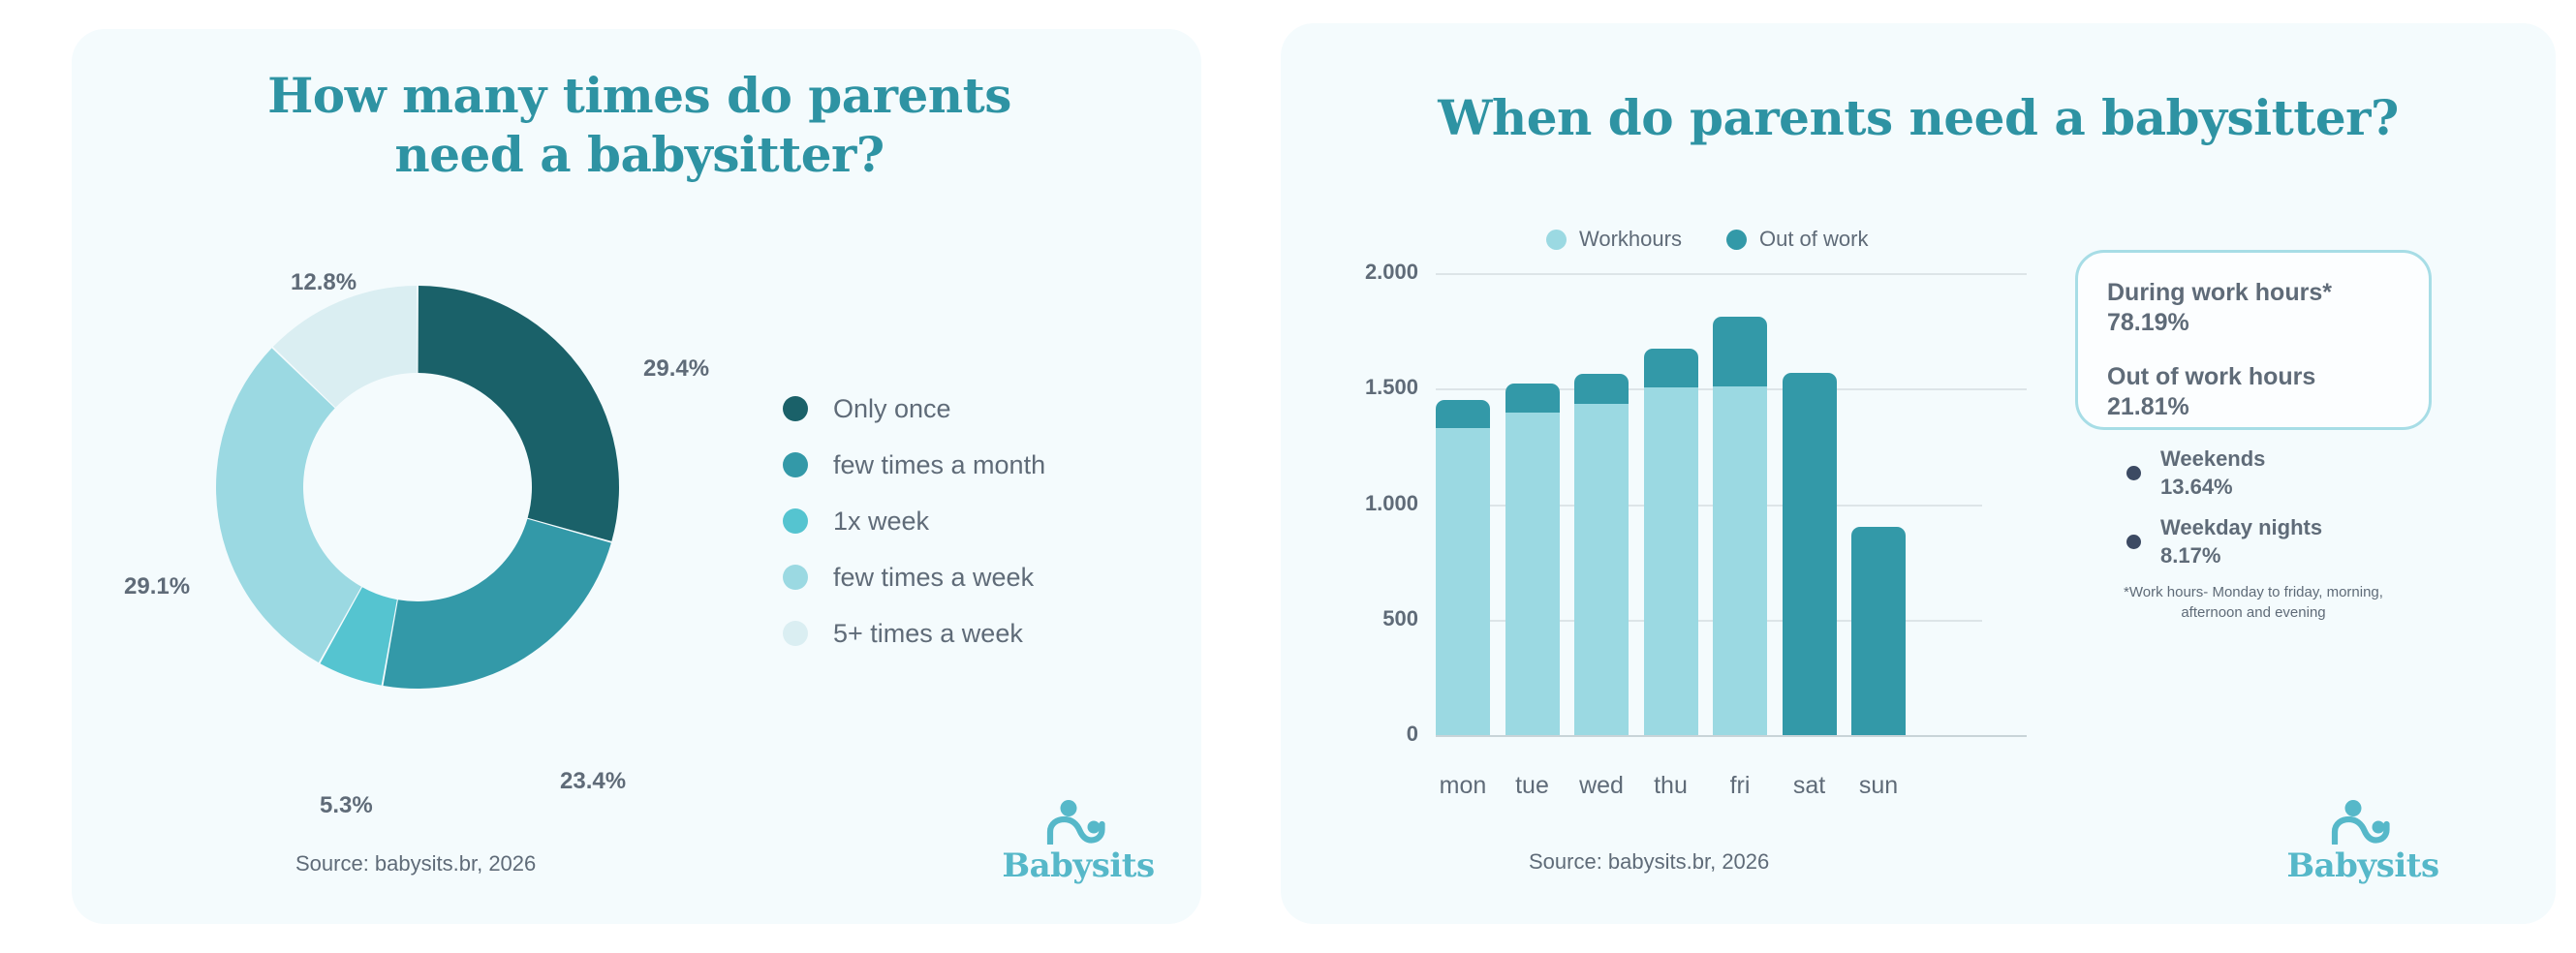 The height and width of the screenshot is (953, 2576). Describe the element at coordinates (1813, 239) in the screenshot. I see `legend-item-label: Out of work` at that location.